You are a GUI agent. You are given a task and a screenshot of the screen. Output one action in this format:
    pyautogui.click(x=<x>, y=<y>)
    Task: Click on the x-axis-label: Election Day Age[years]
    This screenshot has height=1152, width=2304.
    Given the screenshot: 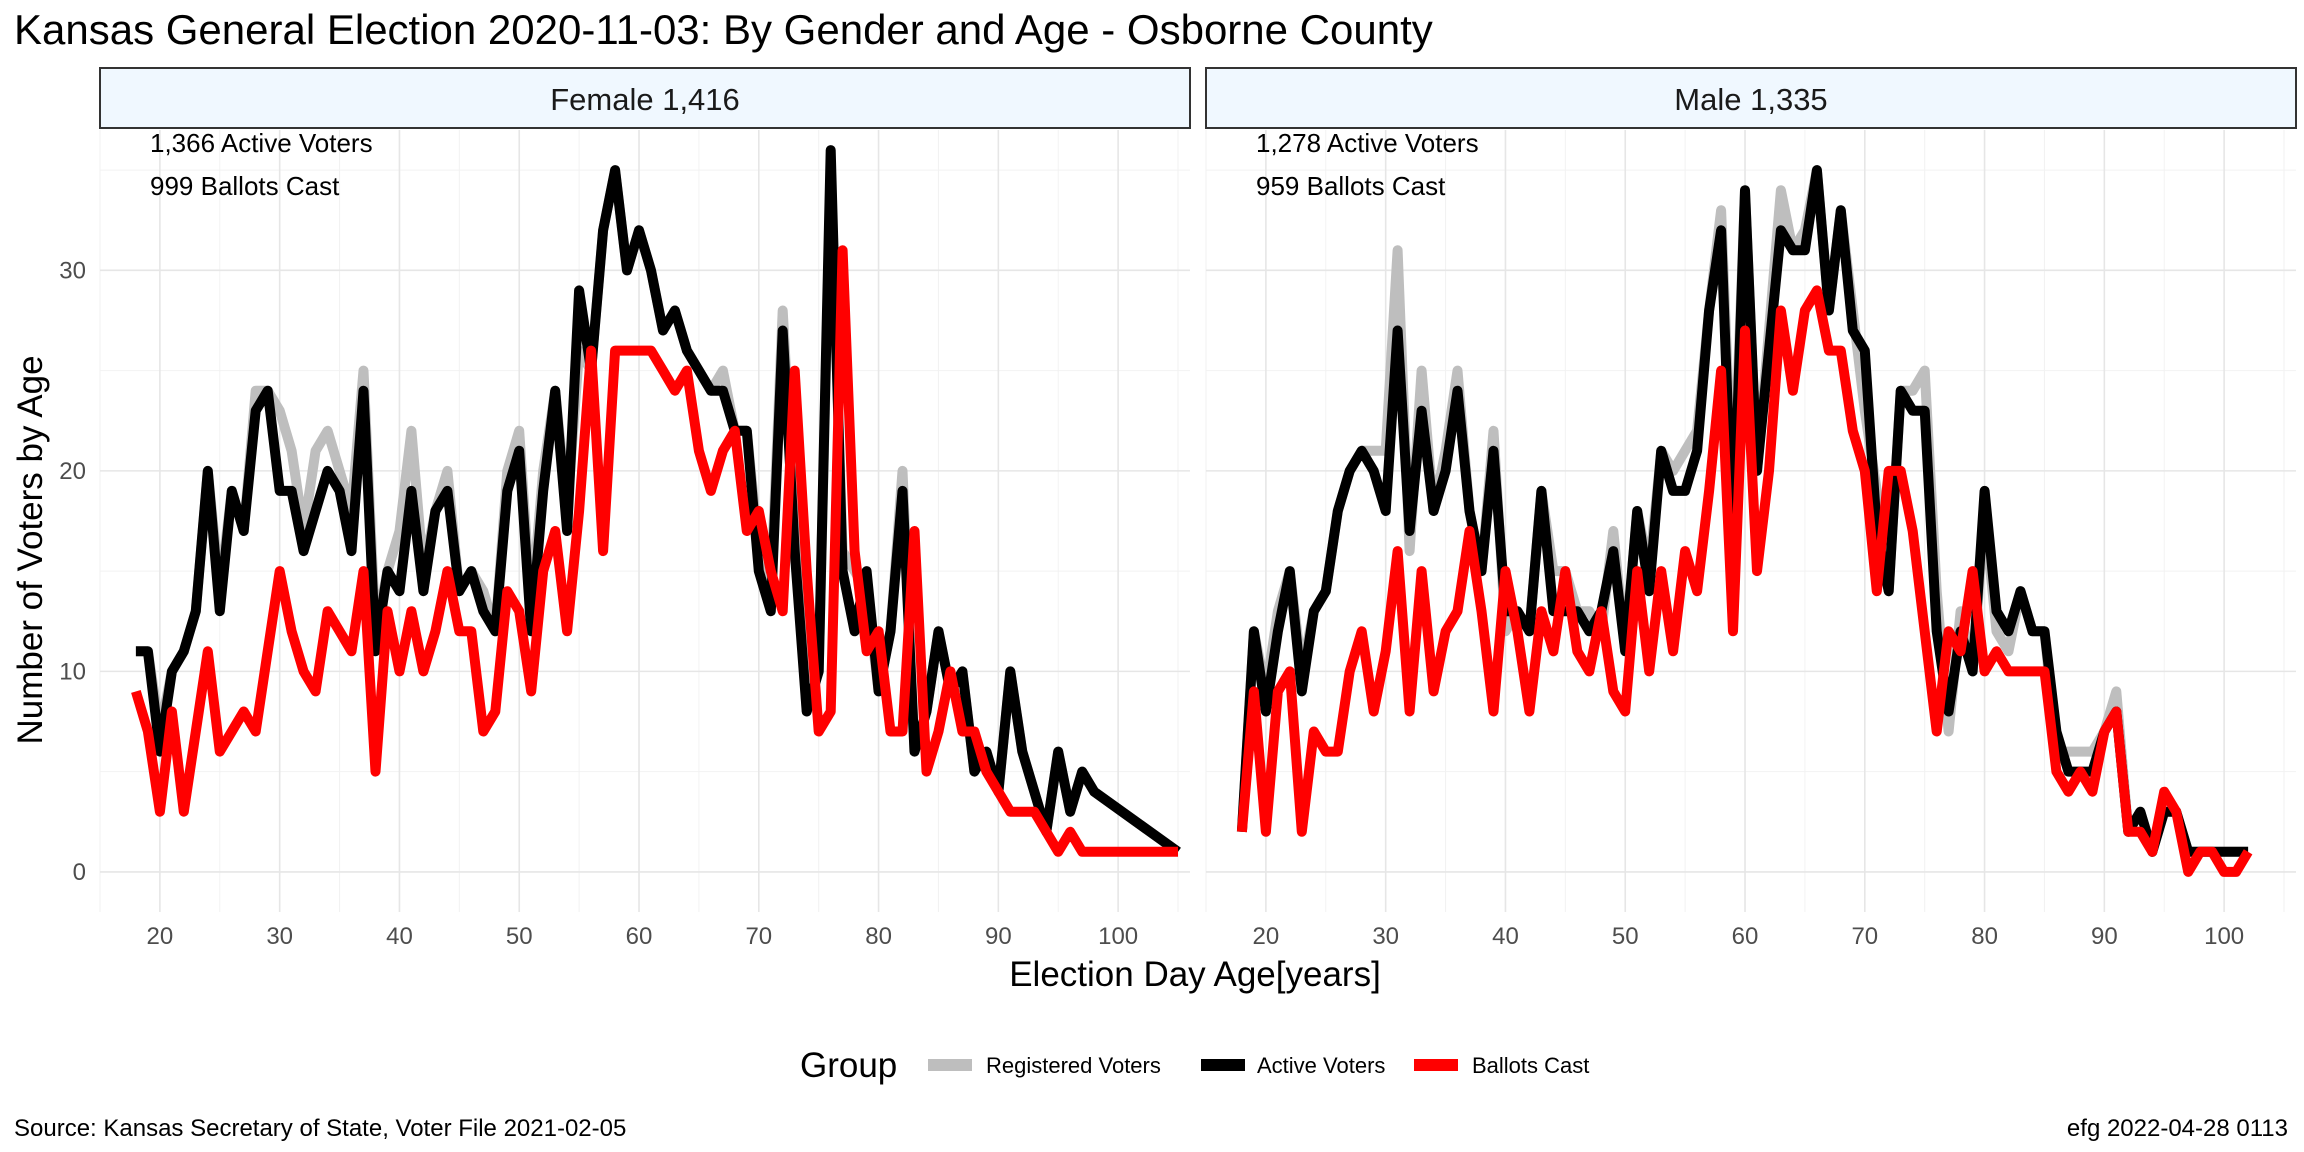 What is the action you would take?
    pyautogui.click(x=1195, y=974)
    